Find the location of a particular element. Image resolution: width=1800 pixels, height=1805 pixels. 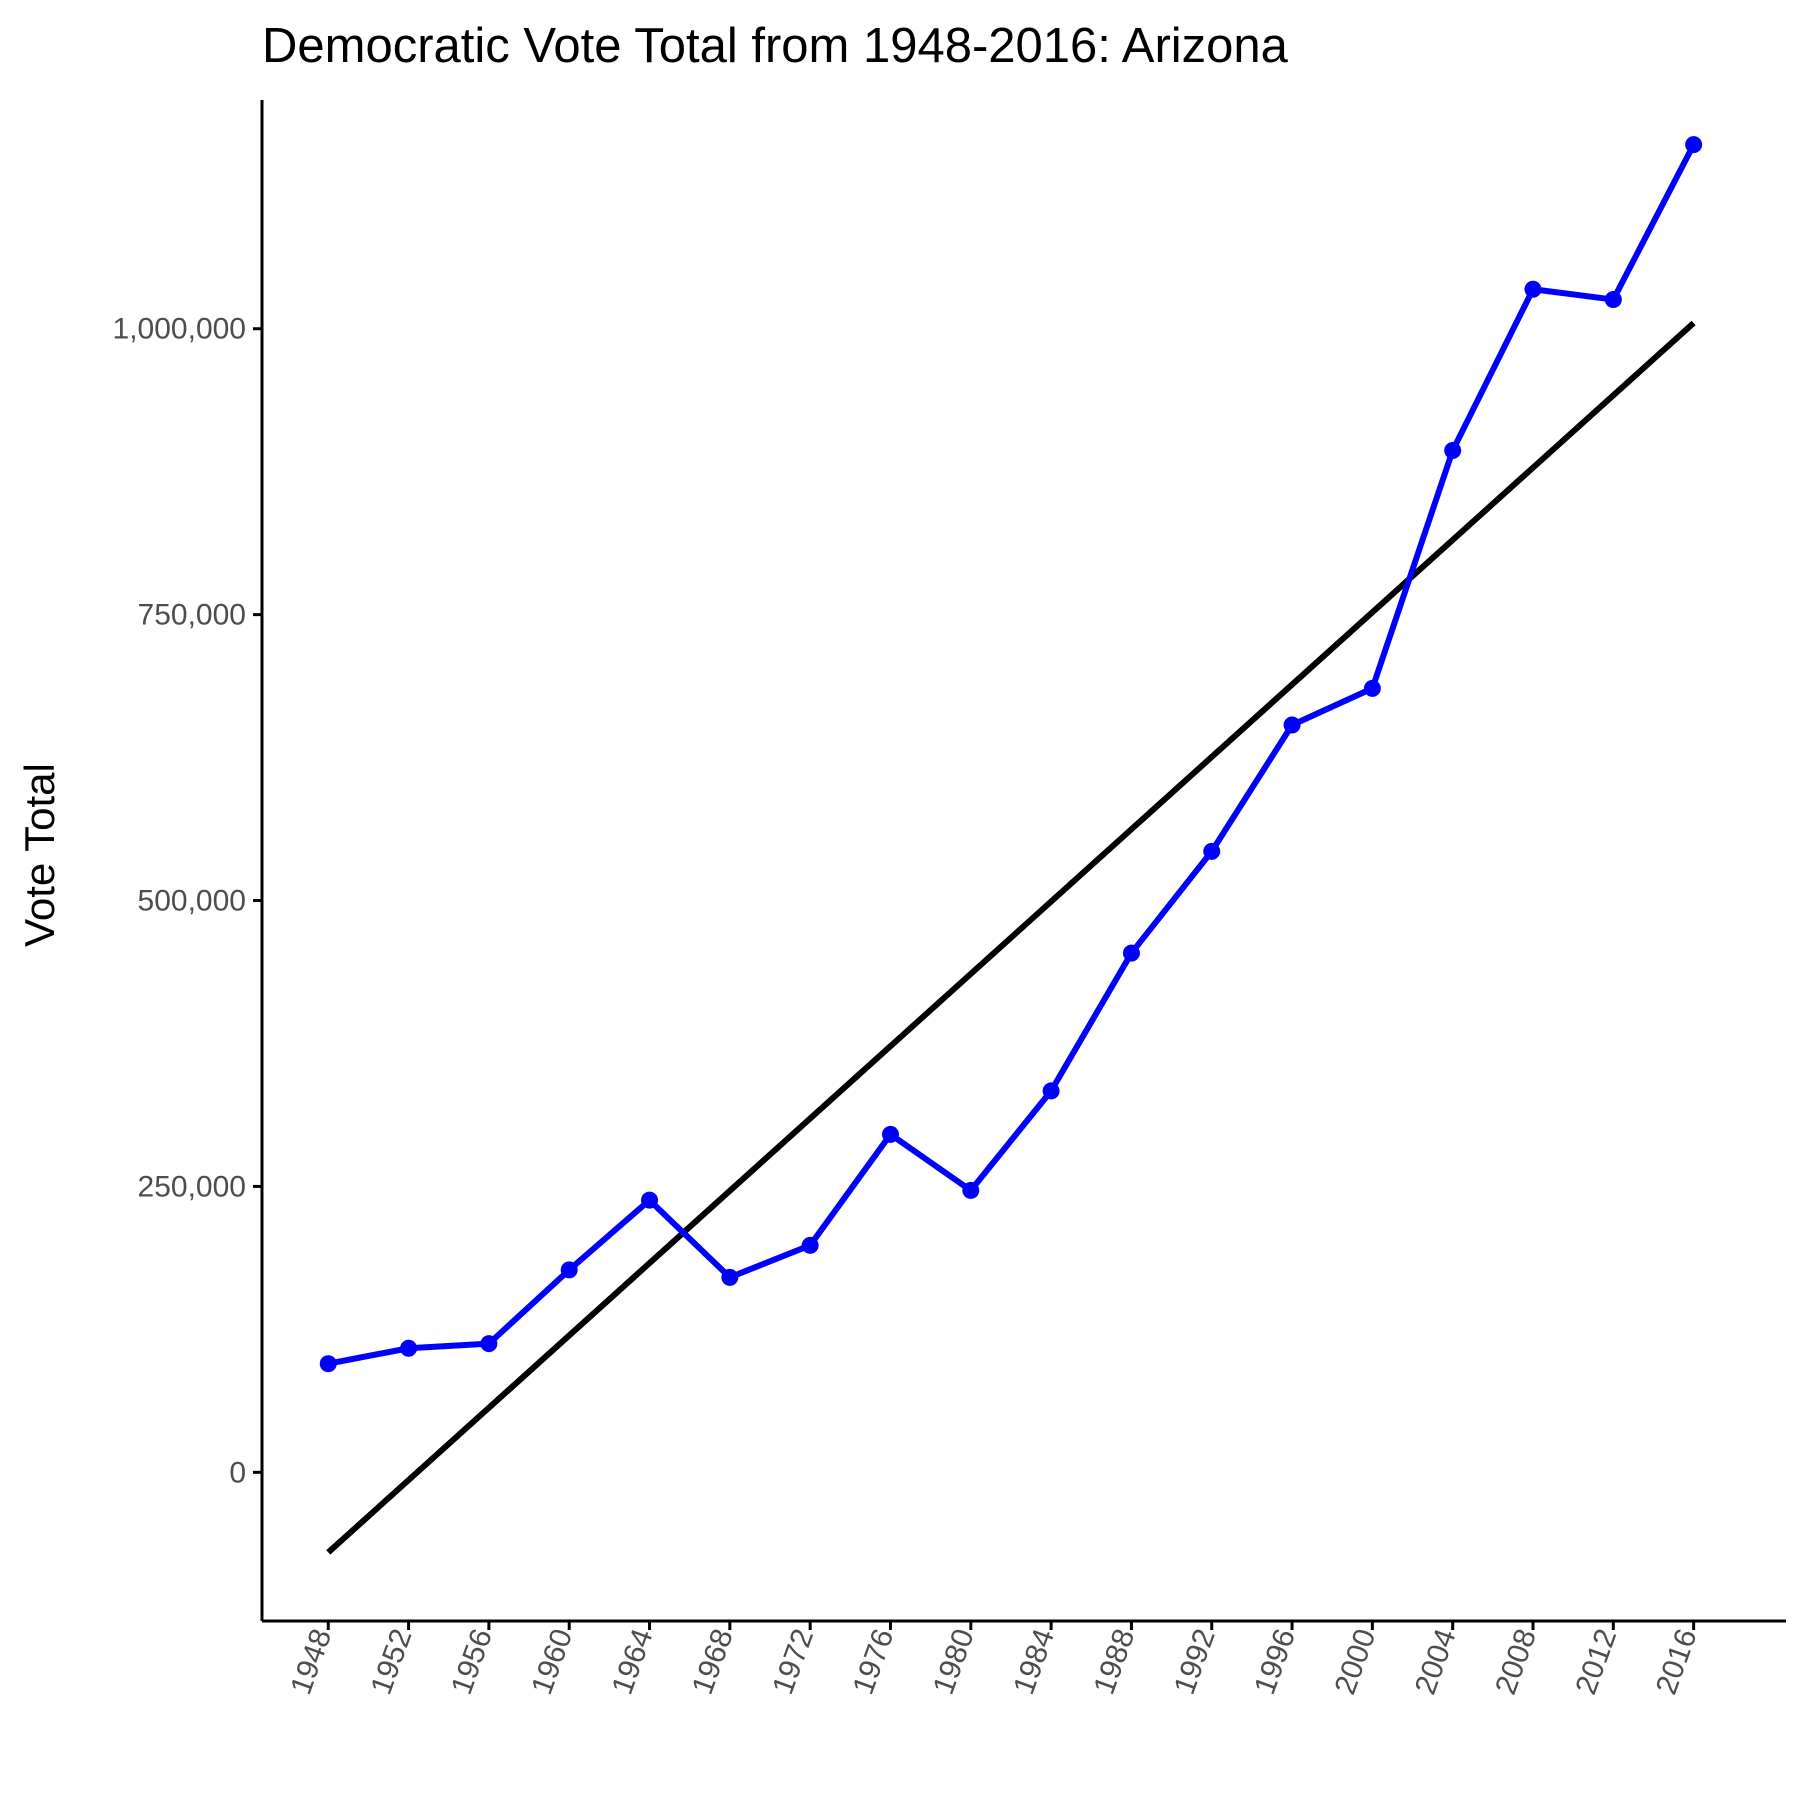

x-tick-label: 1956 is located at coordinates (472, 1662).